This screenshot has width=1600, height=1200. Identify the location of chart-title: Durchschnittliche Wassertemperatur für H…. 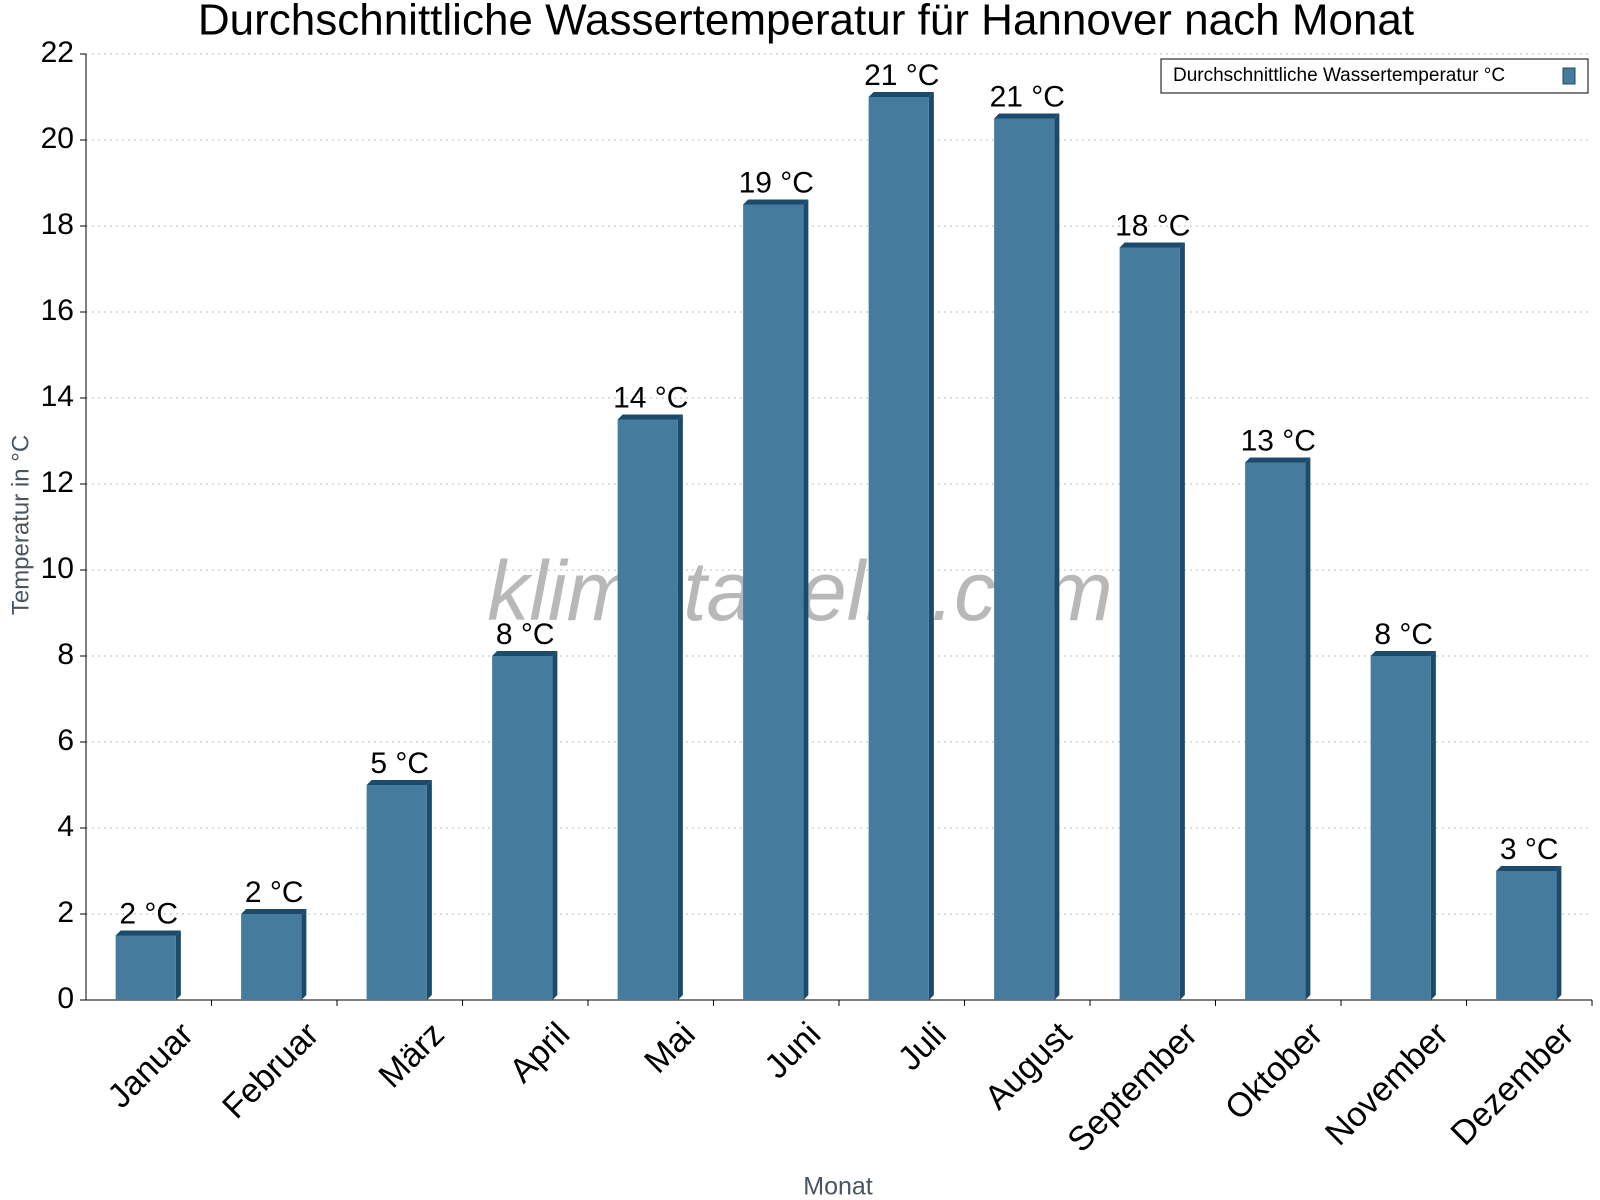
(806, 22).